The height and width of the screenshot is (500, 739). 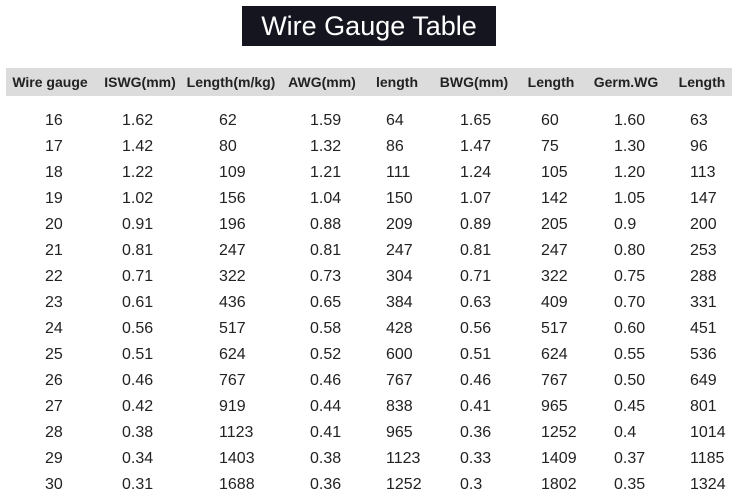 What do you see at coordinates (54, 484) in the screenshot?
I see `cell: 30` at bounding box center [54, 484].